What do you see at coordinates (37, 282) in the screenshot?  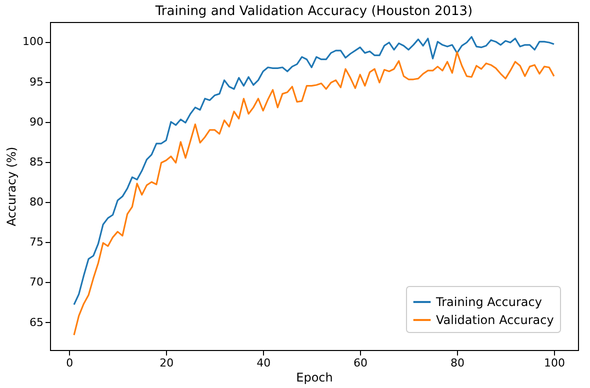 I see `y-tick-label: 70` at bounding box center [37, 282].